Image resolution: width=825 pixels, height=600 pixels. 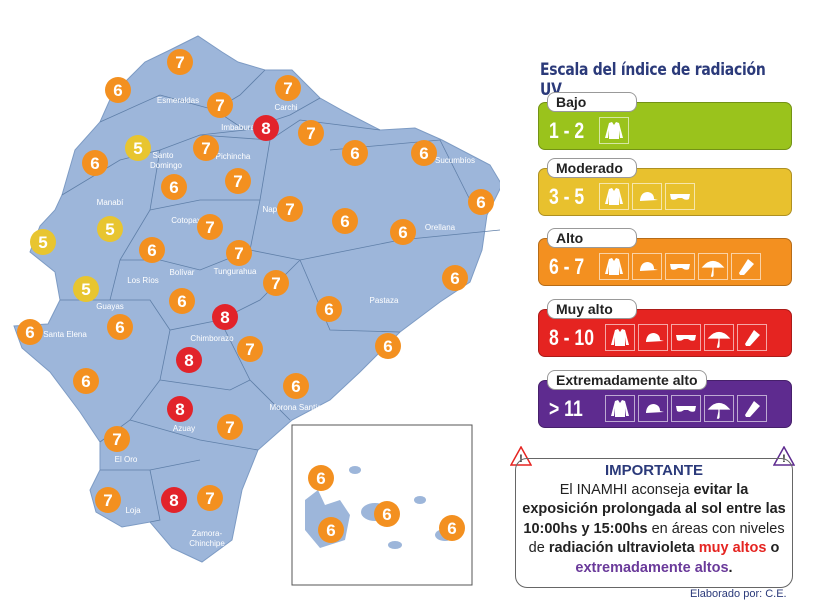 What do you see at coordinates (665, 257) in the screenshot?
I see `uv-level-alto: Alto 6 - 7` at bounding box center [665, 257].